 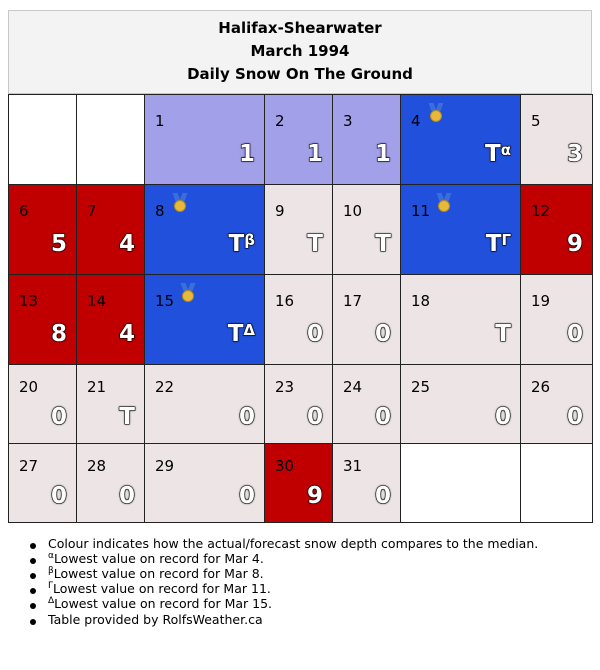 What do you see at coordinates (249, 329) in the screenshot?
I see `record-note-mark: Δ` at bounding box center [249, 329].